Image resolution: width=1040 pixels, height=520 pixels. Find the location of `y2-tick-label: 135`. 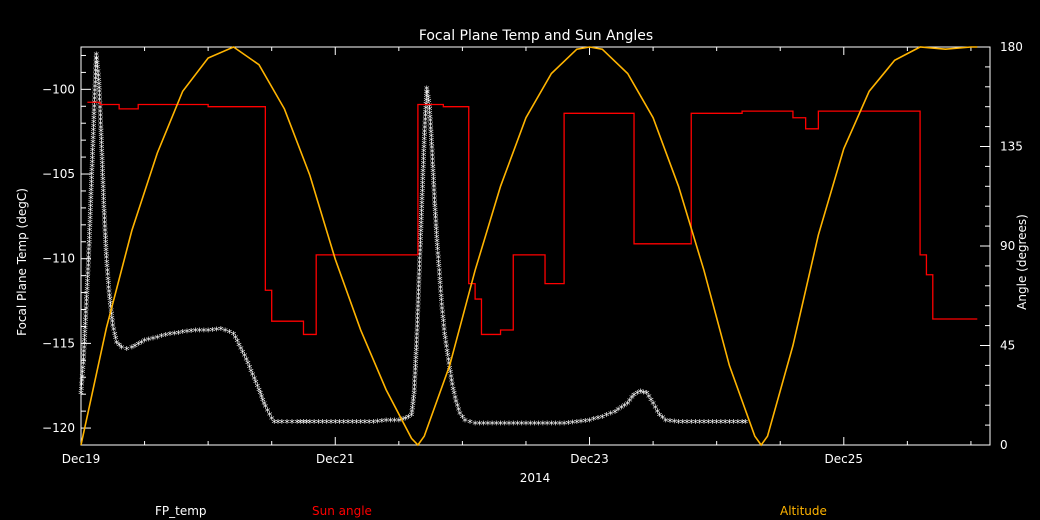

y2-tick-label: 135 is located at coordinates (1011, 147).